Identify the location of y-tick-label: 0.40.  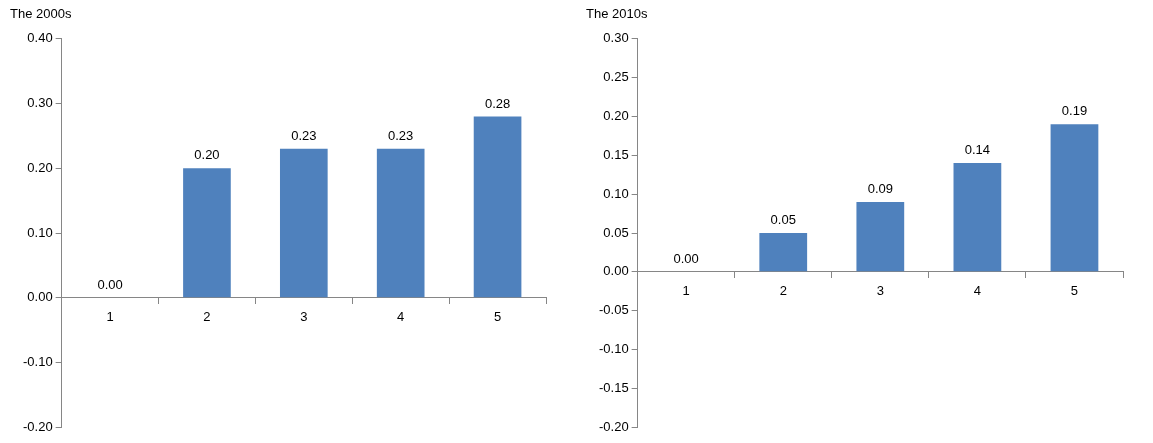
(40, 38).